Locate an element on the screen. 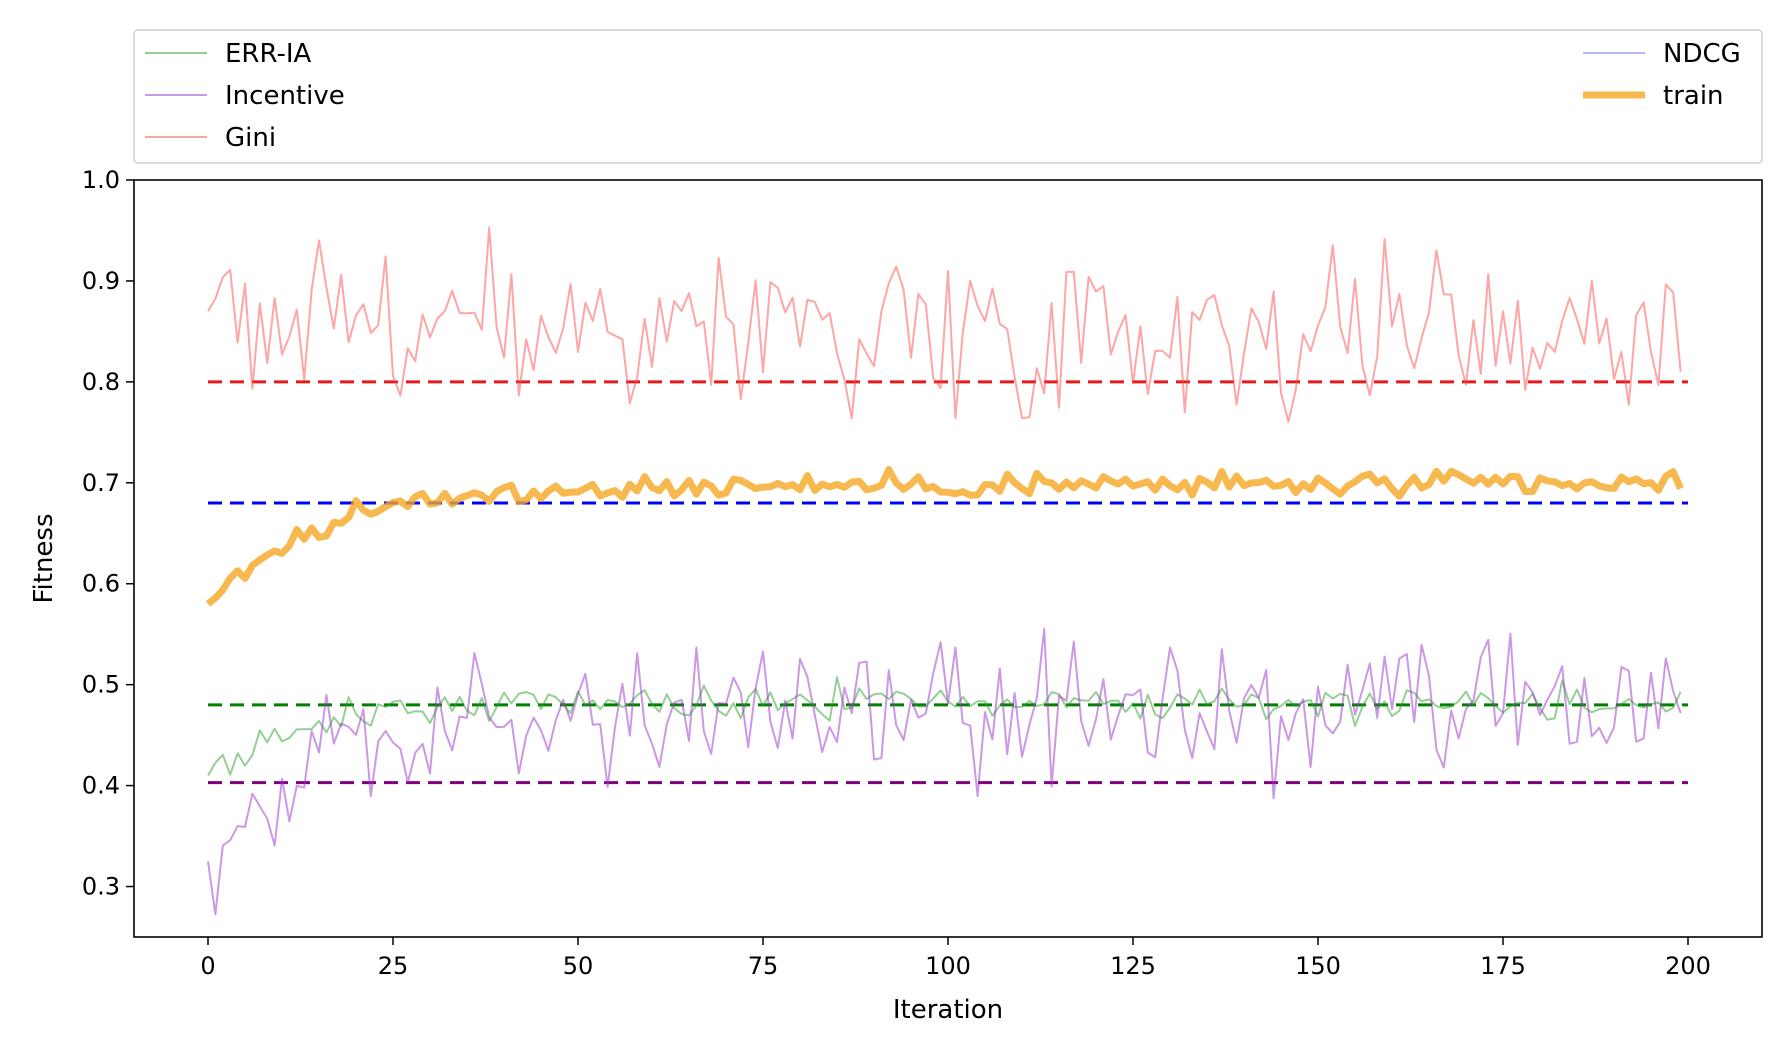 The width and height of the screenshot is (1788, 1050). y-tick-label: 0.5 is located at coordinates (101, 685).